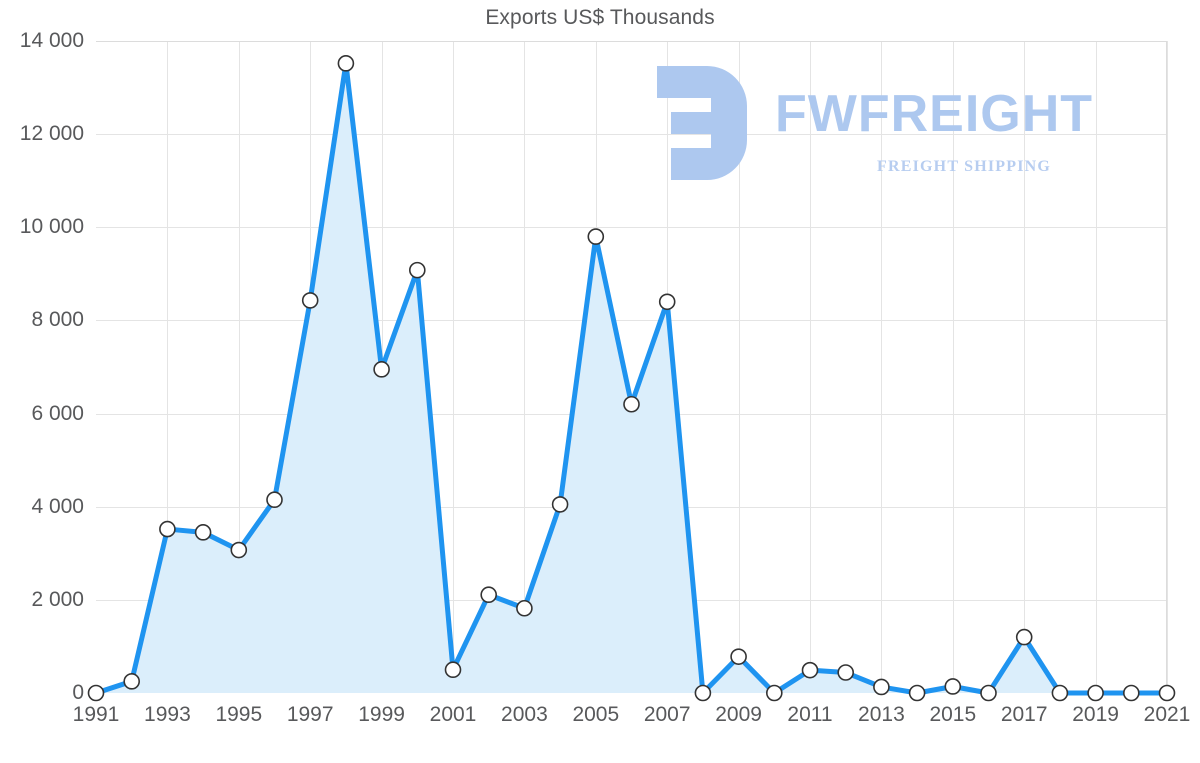  I want to click on y-tick-label: 8 000, so click(57, 320).